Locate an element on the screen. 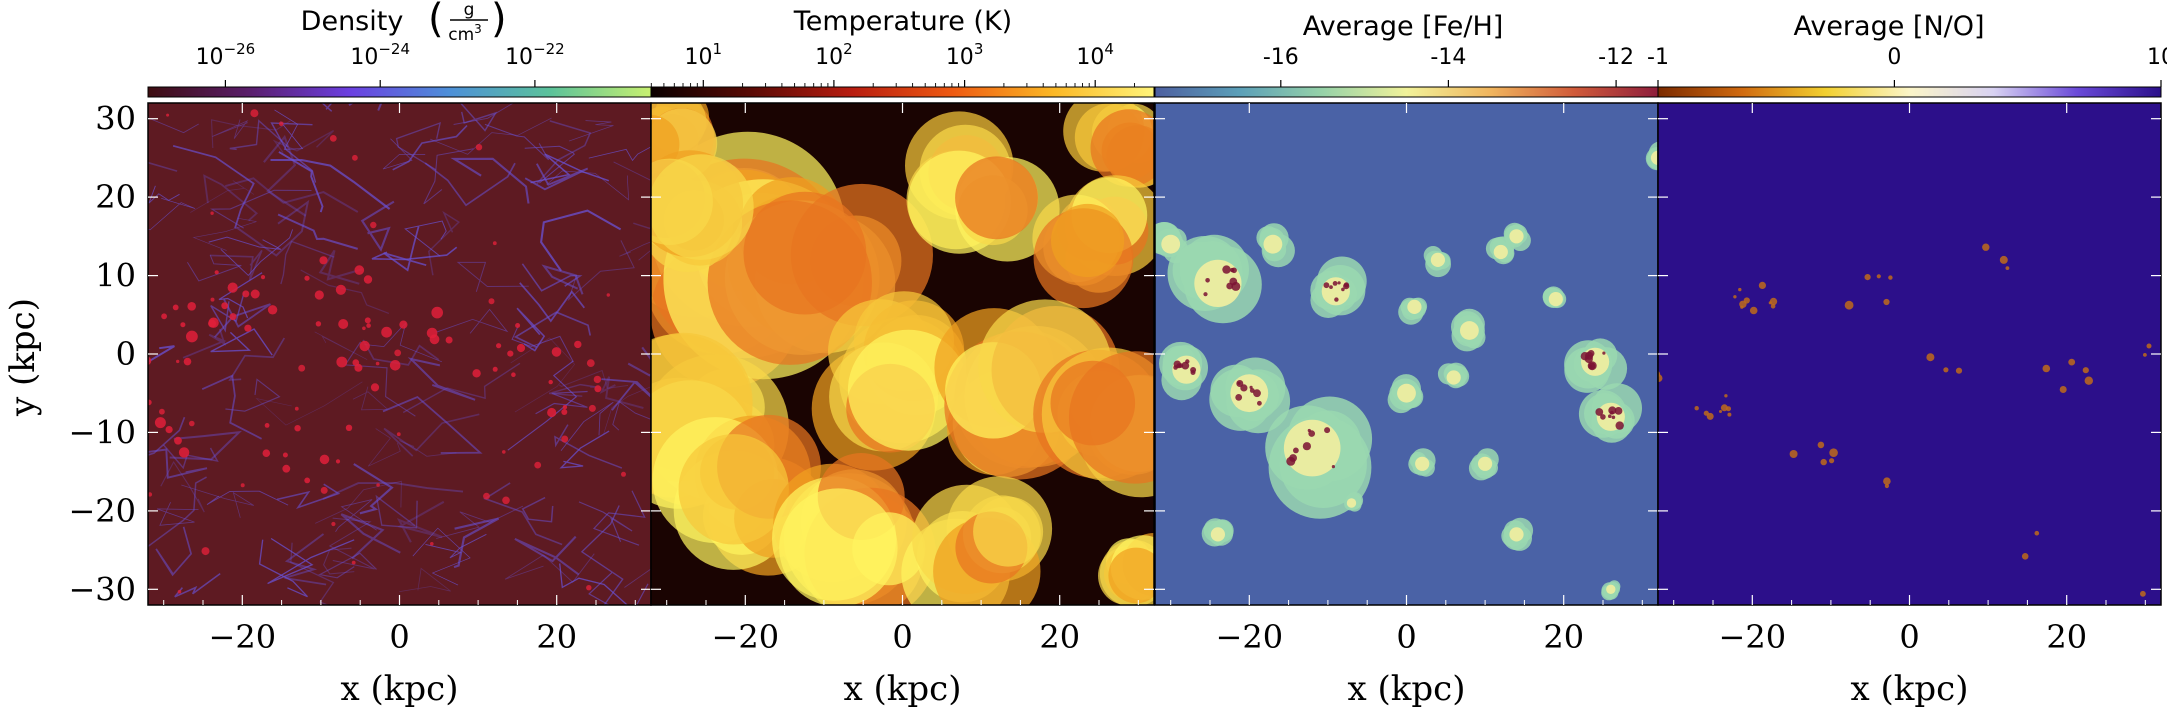 This screenshot has height=714, width=2167. temperature-colorbar-title: Temperature (K) is located at coordinates (902, 21).